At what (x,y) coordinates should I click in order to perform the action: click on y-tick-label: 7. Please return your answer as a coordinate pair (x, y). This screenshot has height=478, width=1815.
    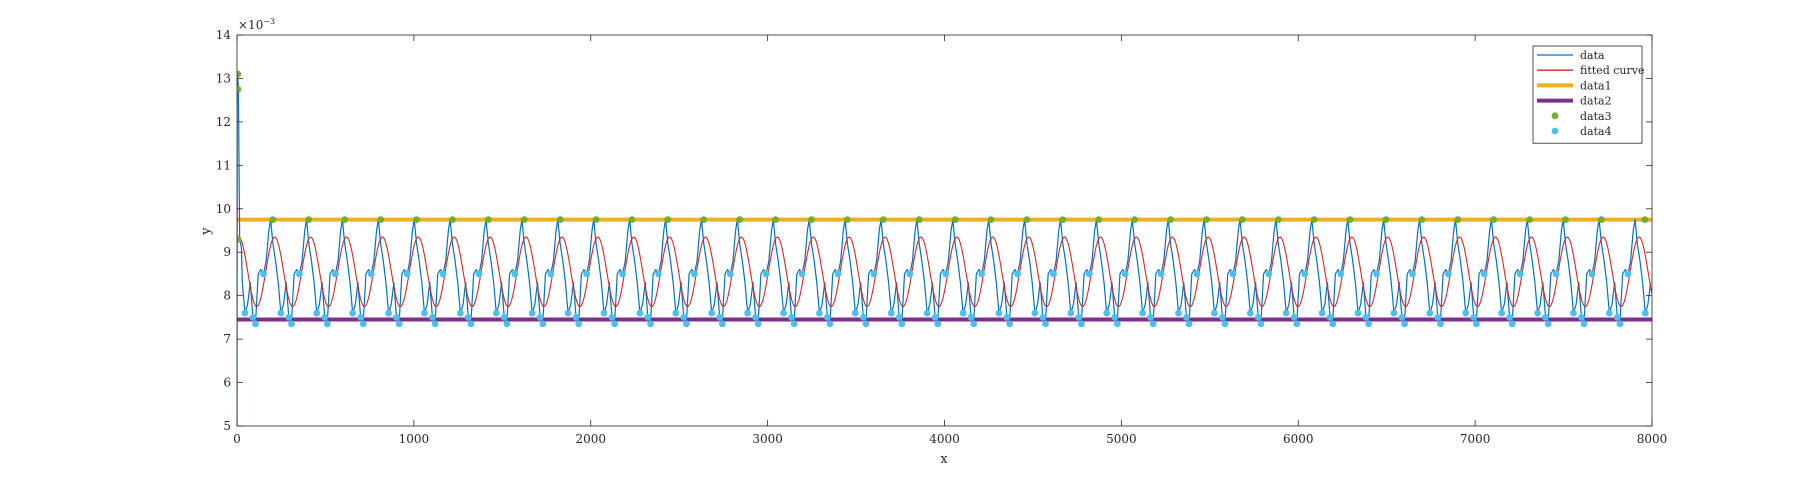
    Looking at the image, I should click on (227, 339).